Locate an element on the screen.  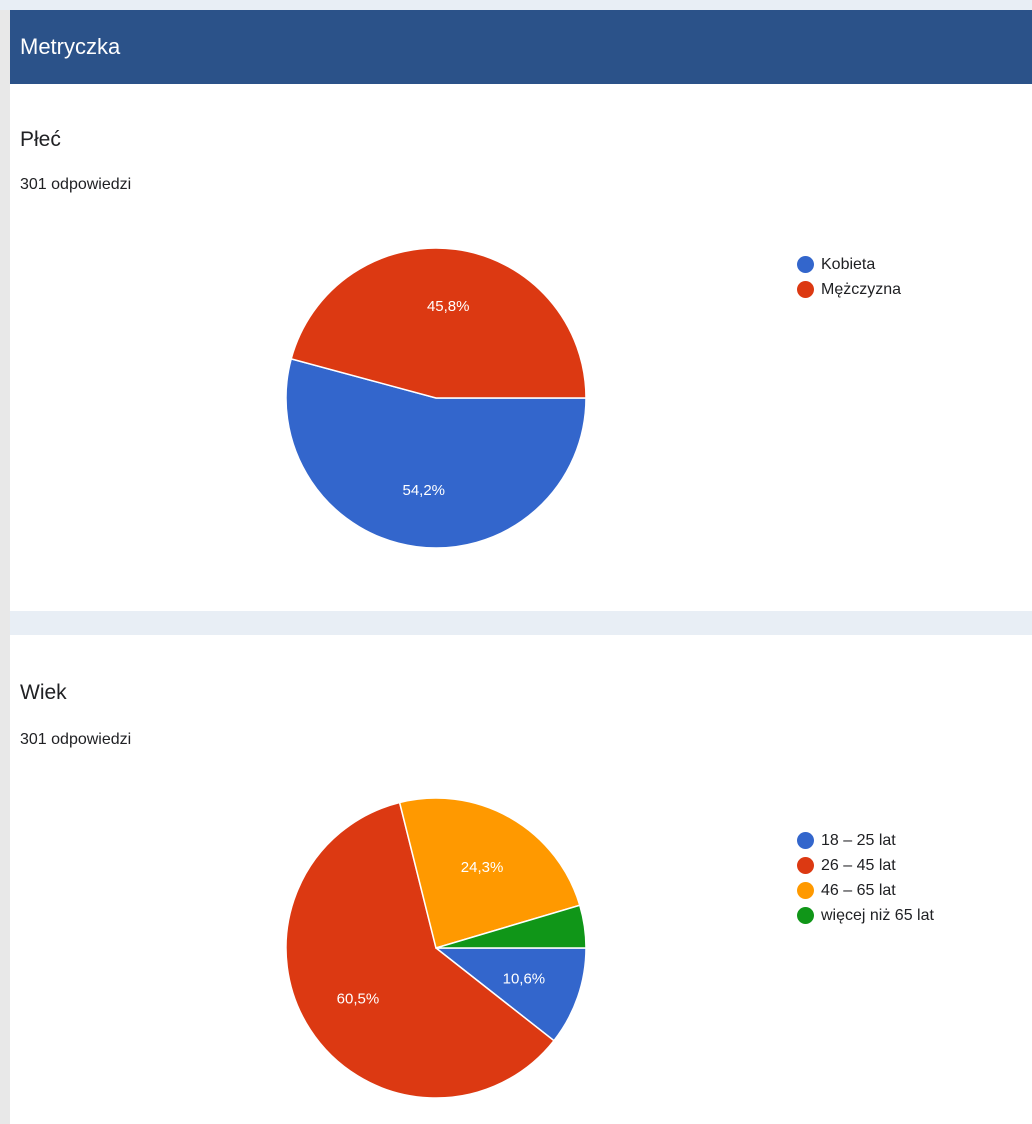
pie-chart-gender: 54,2% 45,8% is located at coordinates (436, 398).